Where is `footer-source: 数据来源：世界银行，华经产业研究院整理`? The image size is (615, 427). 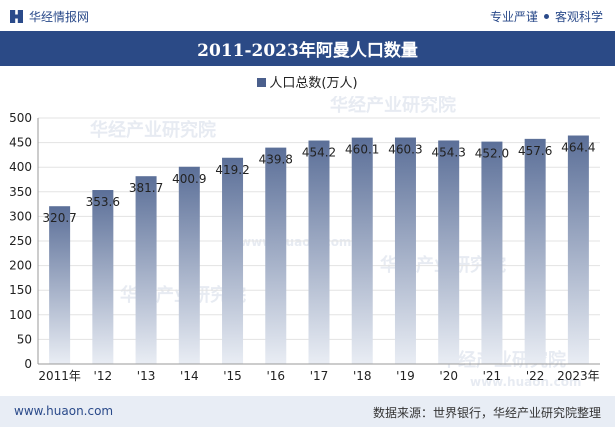 footer-source: 数据来源：世界银行，华经产业研究院整理 is located at coordinates (486, 413).